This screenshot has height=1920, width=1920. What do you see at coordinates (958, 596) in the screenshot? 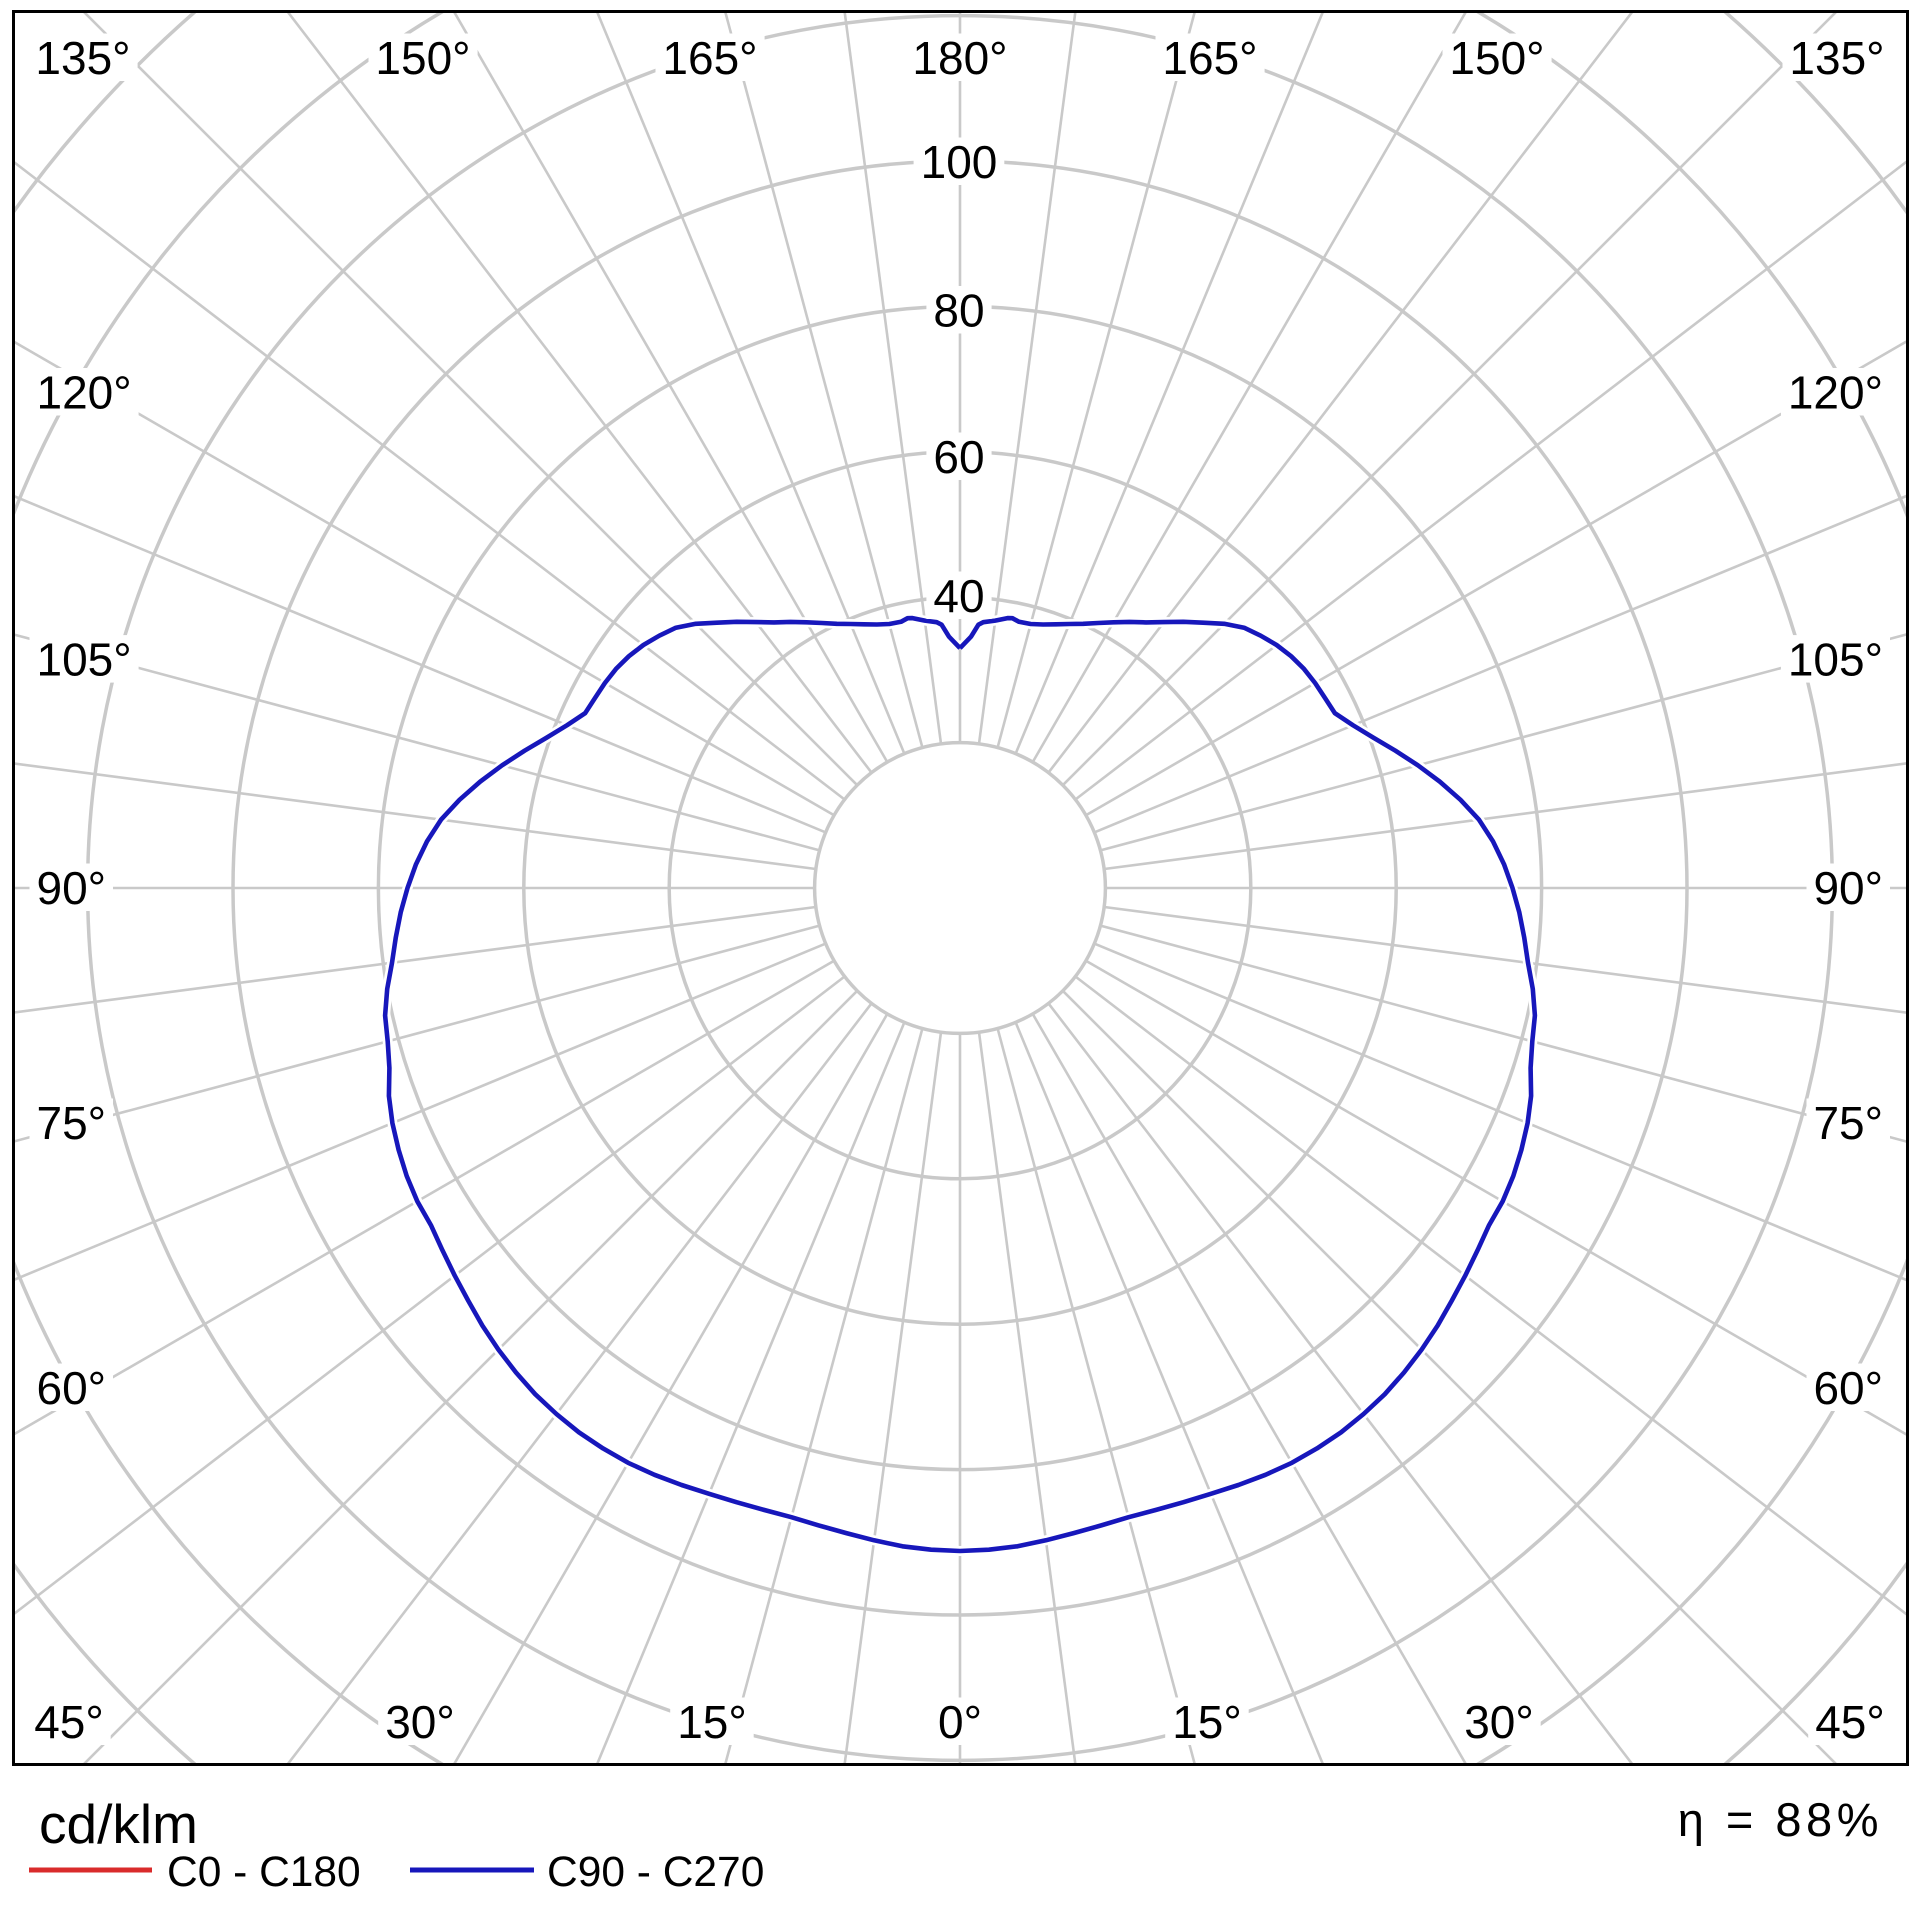
I see `svg-text: 40` at bounding box center [958, 596].